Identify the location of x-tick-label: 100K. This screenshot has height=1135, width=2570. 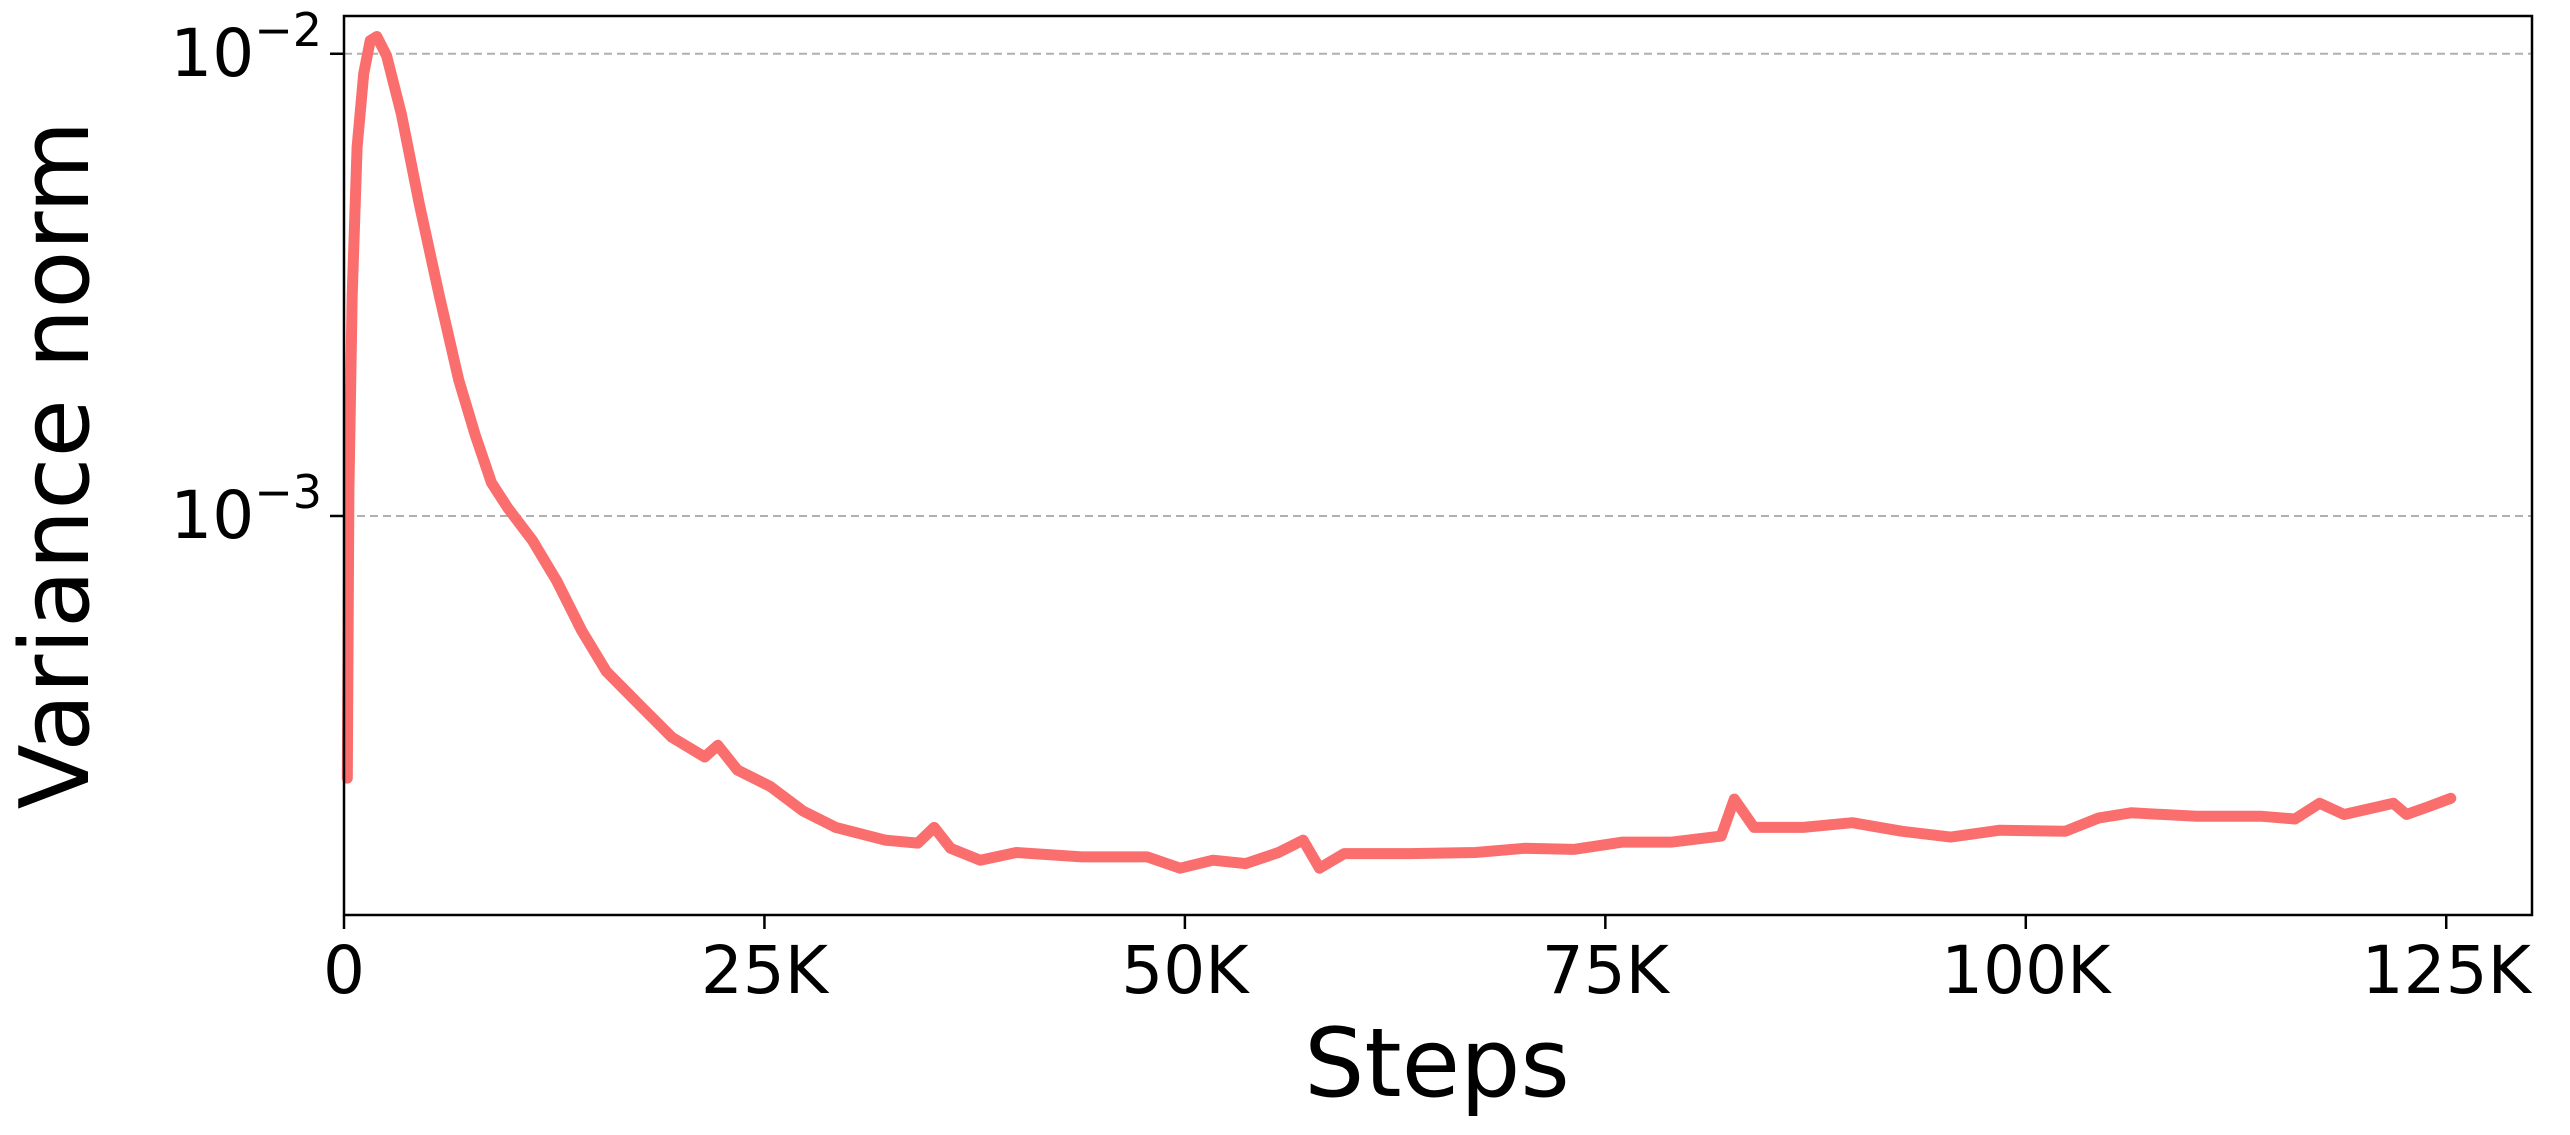
(2026, 970).